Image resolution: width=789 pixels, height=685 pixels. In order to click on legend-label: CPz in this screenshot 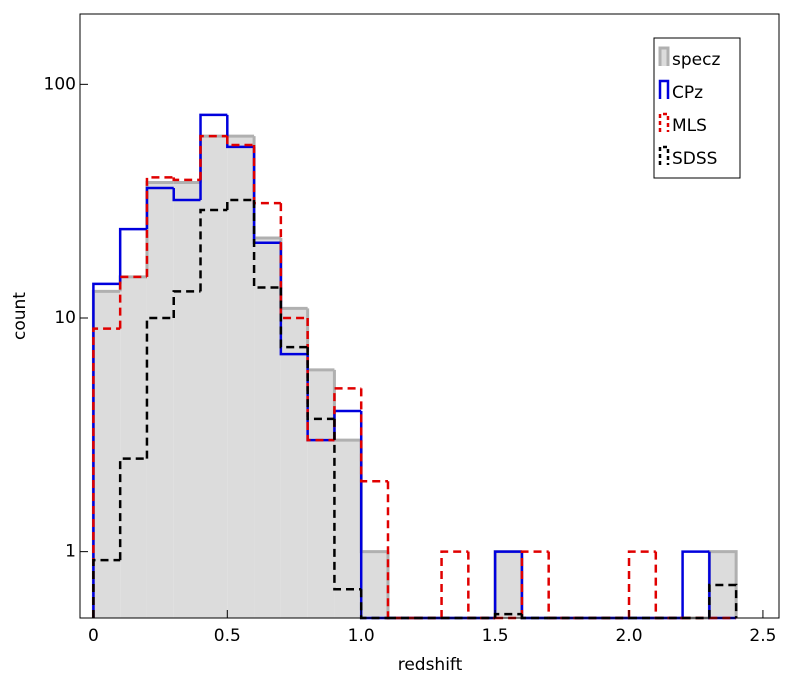, I will do `click(687, 93)`.